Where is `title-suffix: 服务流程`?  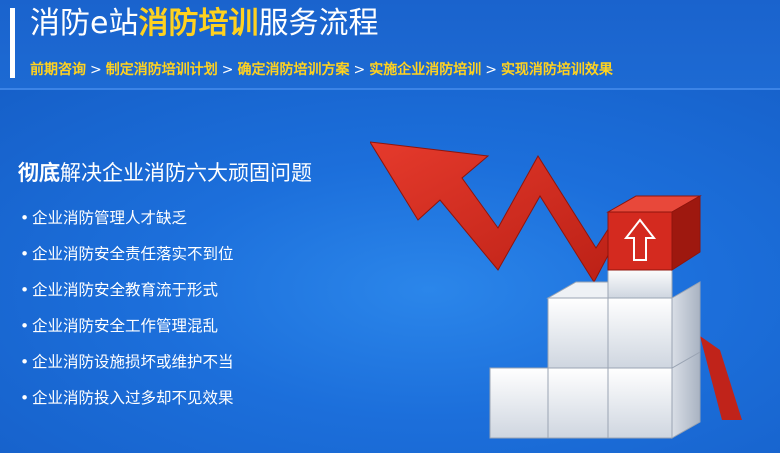
title-suffix: 服务流程 is located at coordinates (318, 23).